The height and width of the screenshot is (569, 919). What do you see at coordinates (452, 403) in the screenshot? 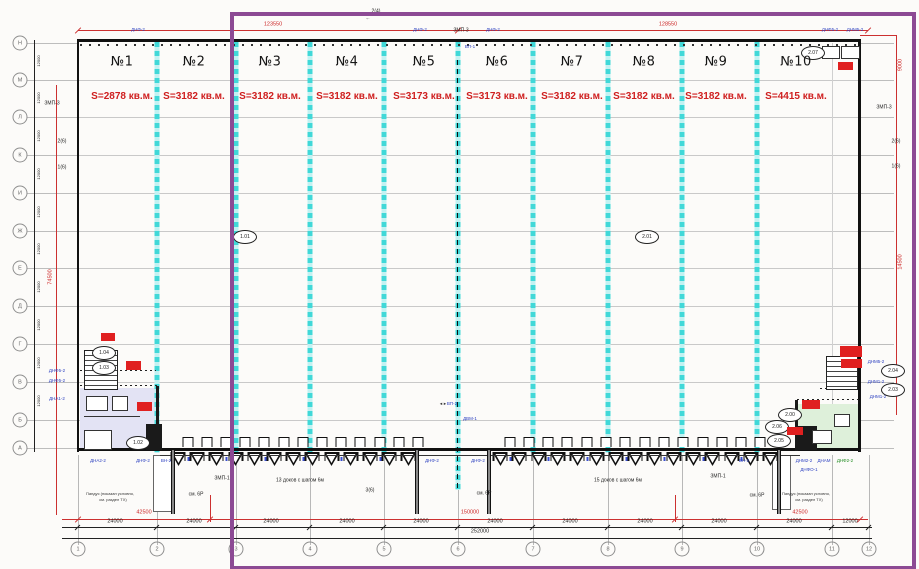
I see `annotation-text: ВП-2` at bounding box center [452, 403].